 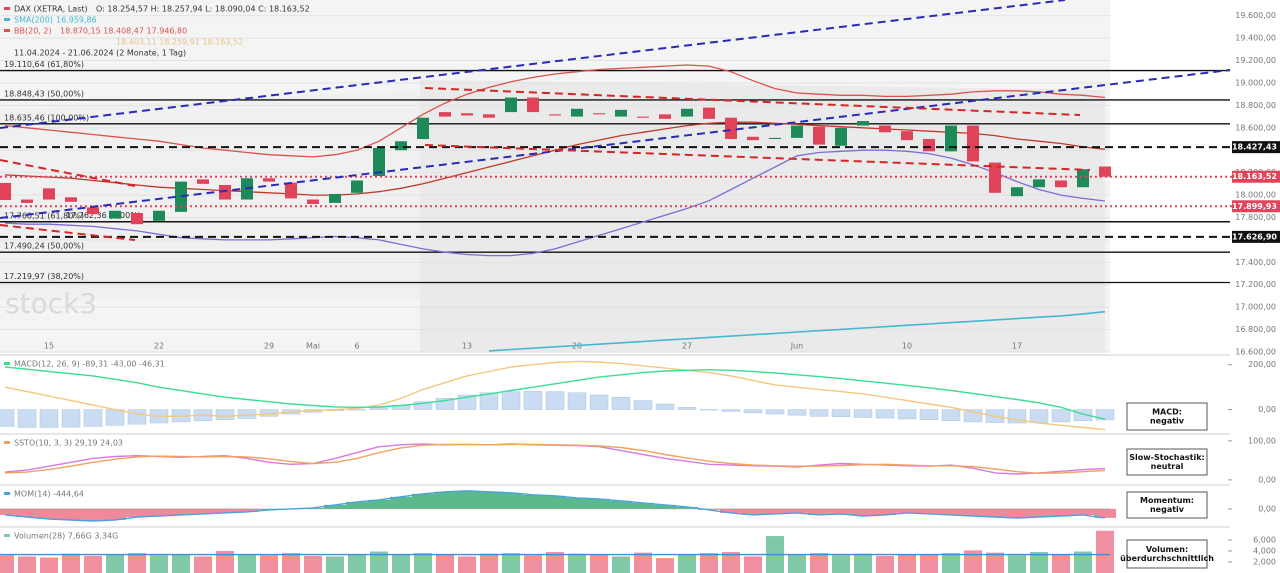 I want to click on signal-text: negativ, so click(x=1167, y=509).